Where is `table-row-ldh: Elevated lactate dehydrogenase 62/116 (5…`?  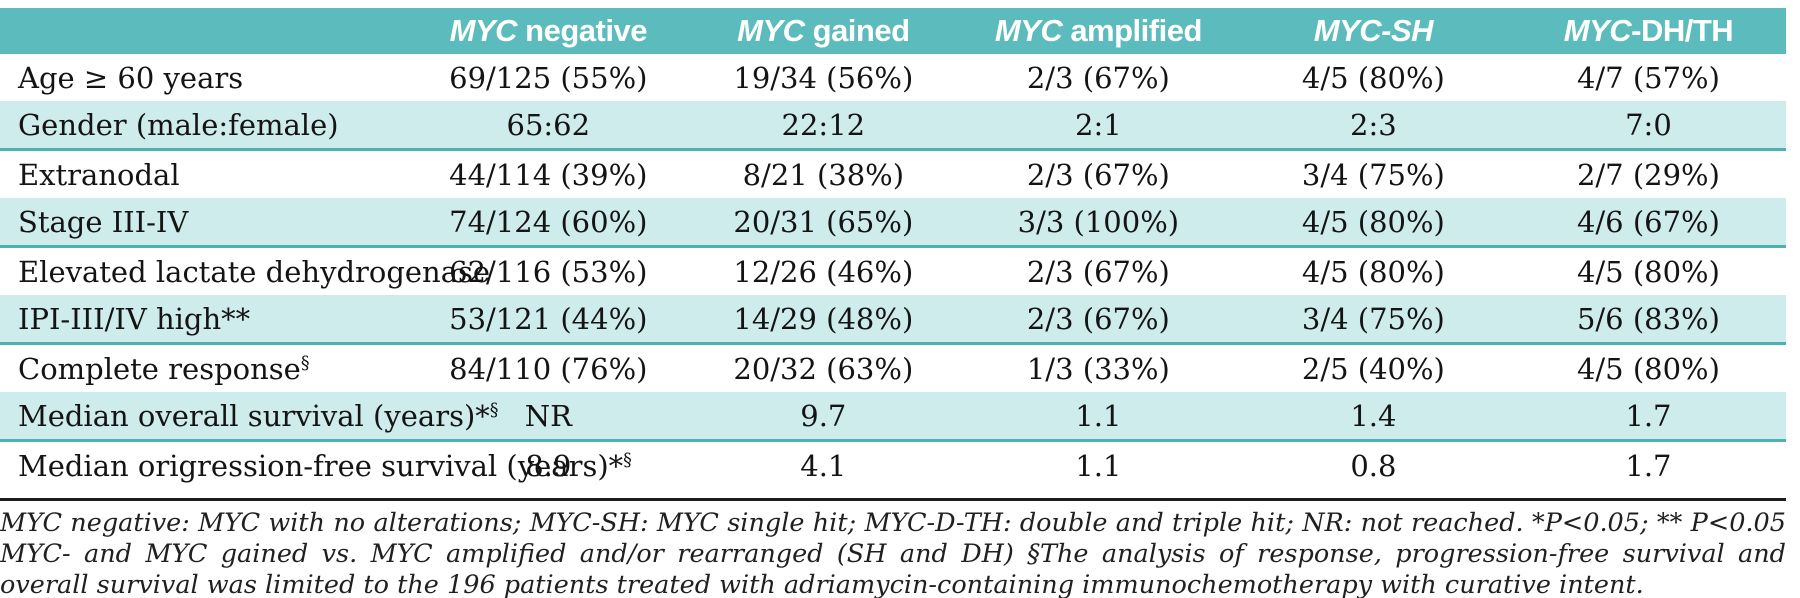 table-row-ldh: Elevated lactate dehydrogenase 62/116 (5… is located at coordinates (893, 271).